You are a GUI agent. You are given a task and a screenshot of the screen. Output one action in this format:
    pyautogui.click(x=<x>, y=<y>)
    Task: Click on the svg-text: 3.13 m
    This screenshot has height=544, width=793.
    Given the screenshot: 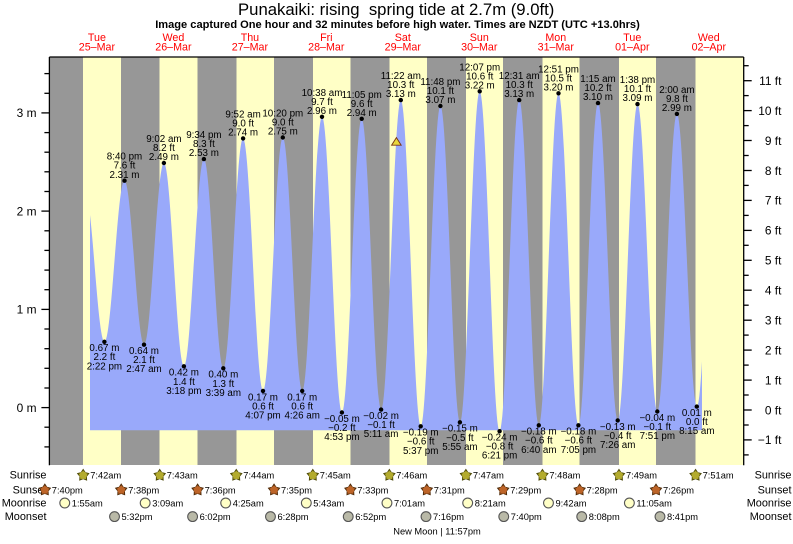 What is the action you would take?
    pyautogui.click(x=401, y=94)
    